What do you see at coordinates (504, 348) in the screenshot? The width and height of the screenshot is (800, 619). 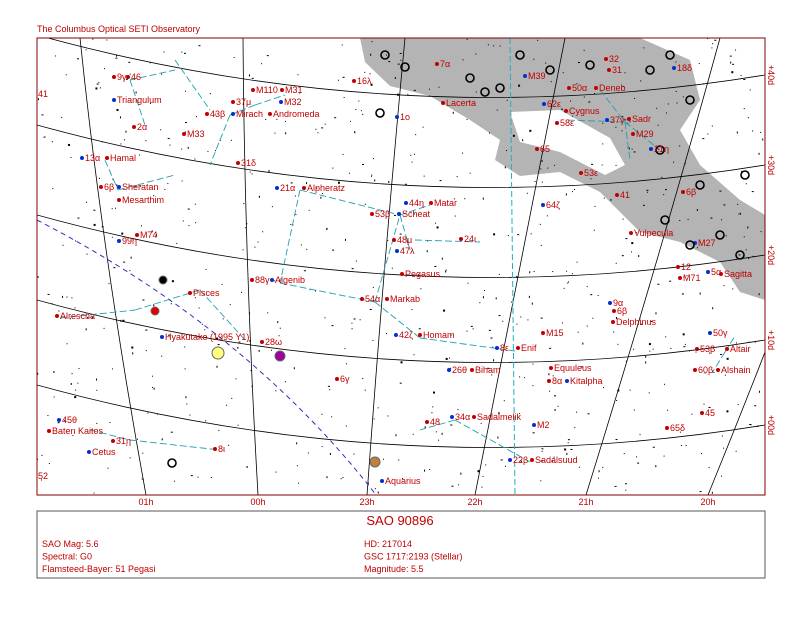 I see `star-label: 8ε` at bounding box center [504, 348].